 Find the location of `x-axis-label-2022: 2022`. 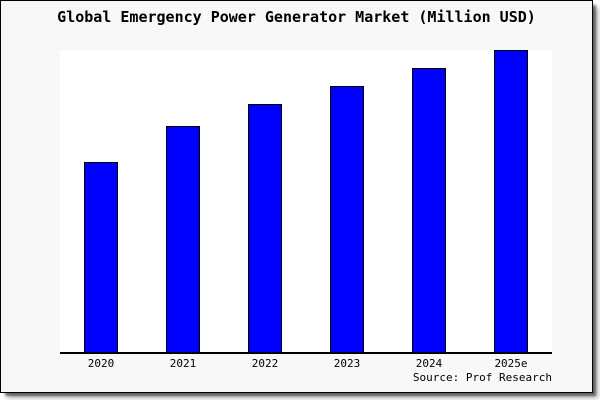

x-axis-label-2022: 2022 is located at coordinates (265, 363).